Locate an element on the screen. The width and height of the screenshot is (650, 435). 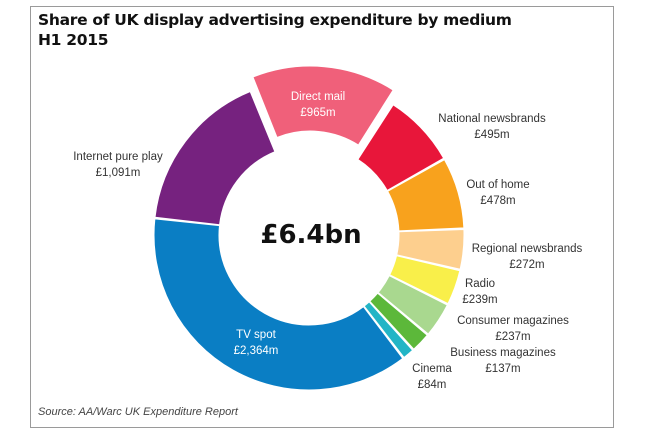
slice-value-national-newsbrands: £495m is located at coordinates (491, 135).